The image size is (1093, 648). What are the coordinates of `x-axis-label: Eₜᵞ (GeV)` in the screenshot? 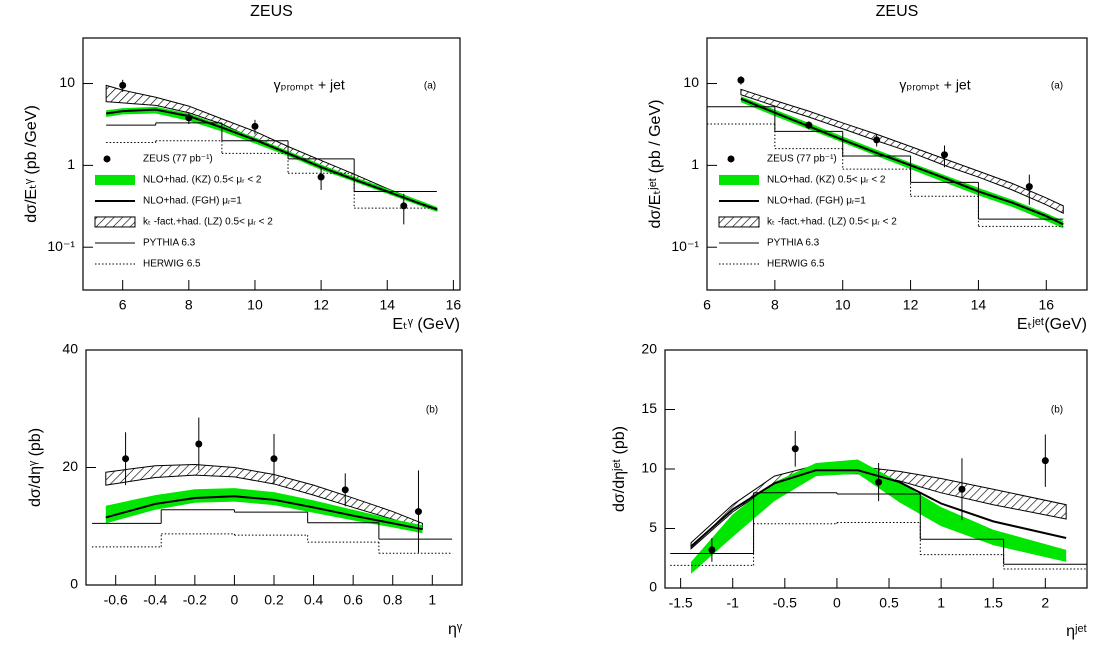 It's located at (426, 324).